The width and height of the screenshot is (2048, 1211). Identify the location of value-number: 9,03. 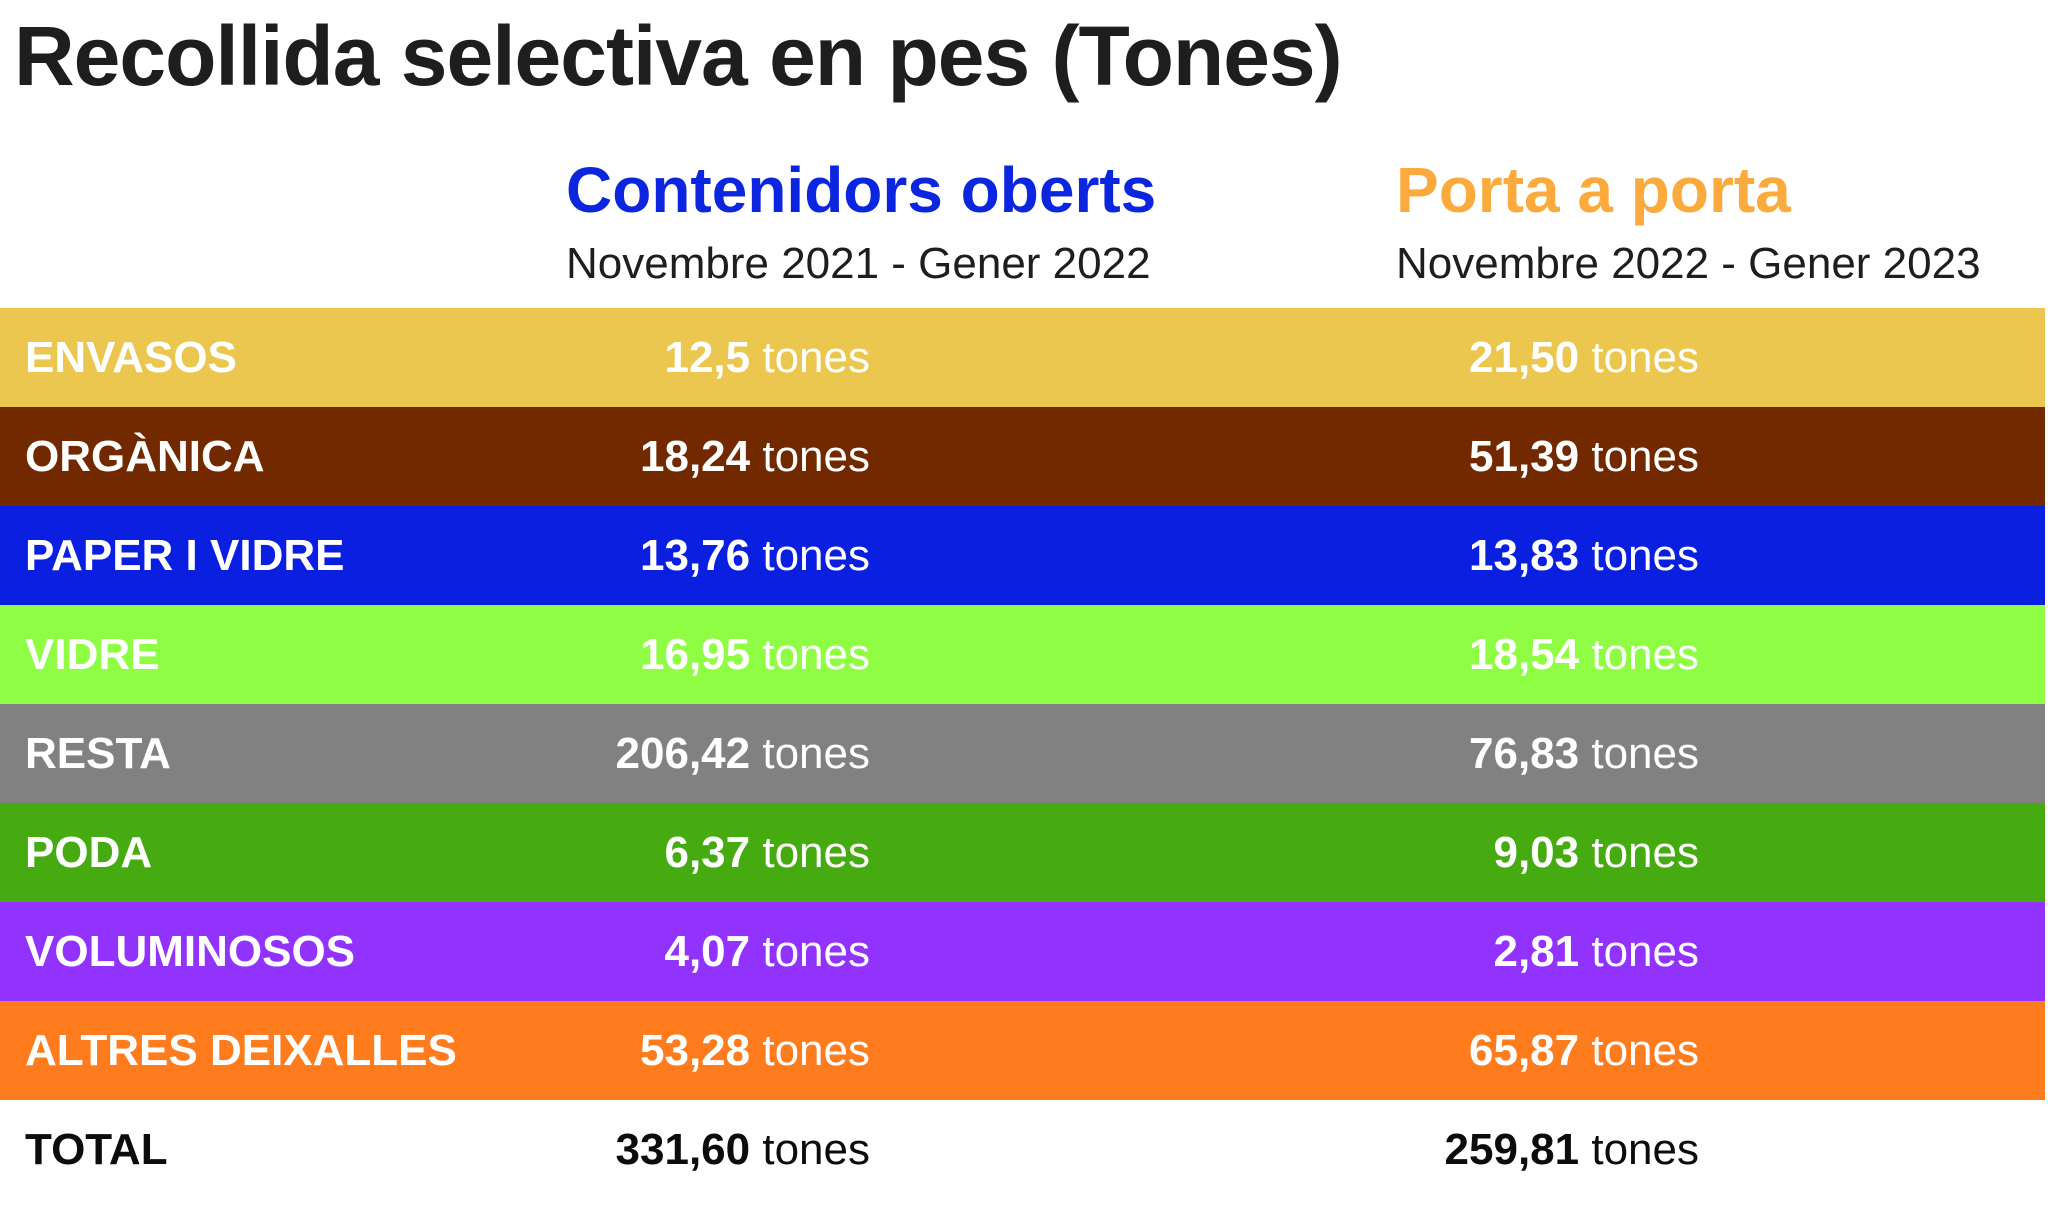
(1536, 852).